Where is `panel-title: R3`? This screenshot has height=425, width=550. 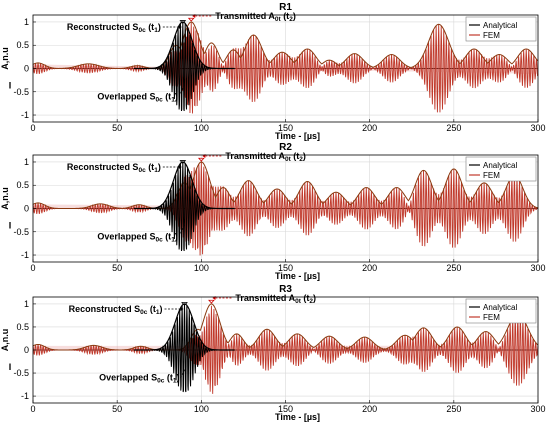
panel-title: R3 is located at coordinates (285, 289).